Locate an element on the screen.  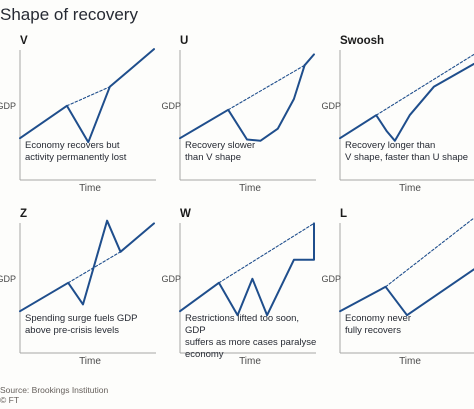
panel-title: Swoosh is located at coordinates (362, 41).